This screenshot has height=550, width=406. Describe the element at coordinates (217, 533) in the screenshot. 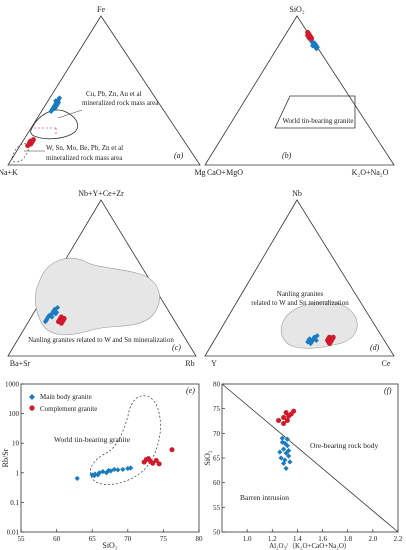

I see `y-tick-label: 50` at that location.